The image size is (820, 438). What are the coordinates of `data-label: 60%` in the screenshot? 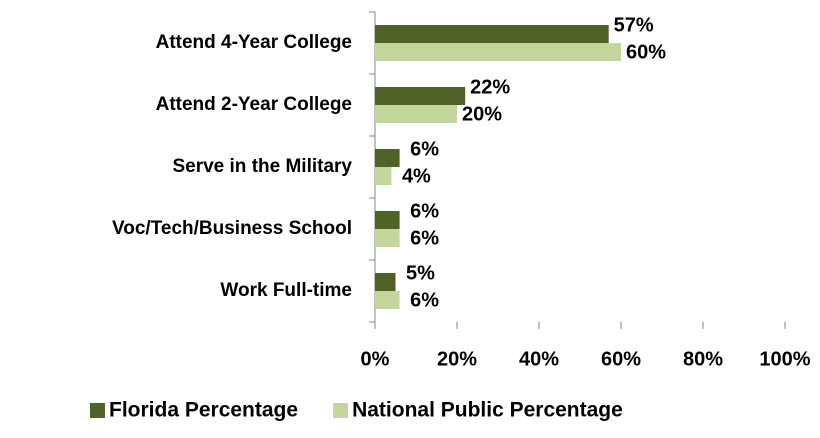 It's located at (646, 52).